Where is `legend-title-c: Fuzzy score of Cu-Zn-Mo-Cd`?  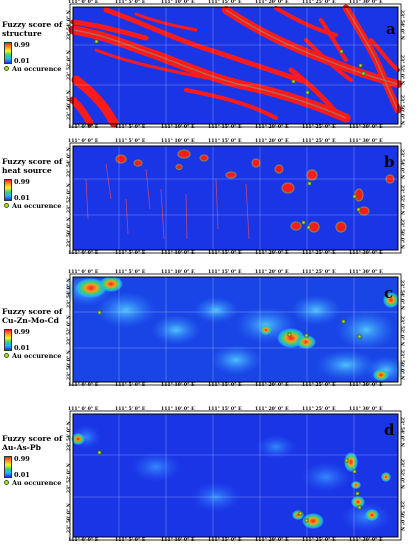
legend-title-c: Fuzzy score of Cu-Zn-Mo-Cd is located at coordinates (34, 316).